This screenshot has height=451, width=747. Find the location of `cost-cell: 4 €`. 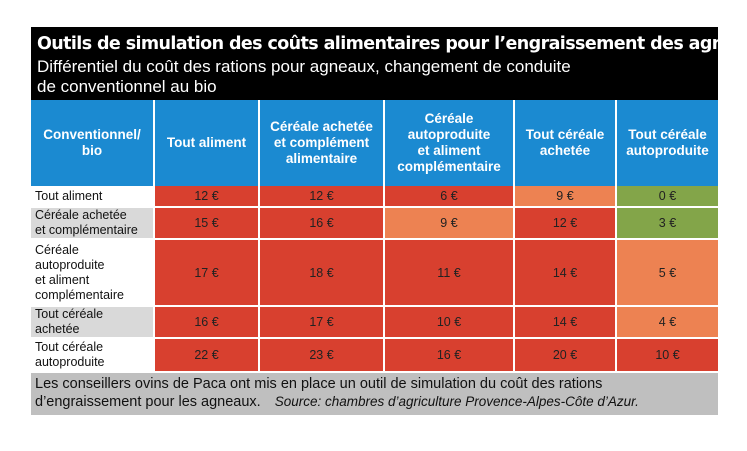

cost-cell: 4 € is located at coordinates (667, 322).